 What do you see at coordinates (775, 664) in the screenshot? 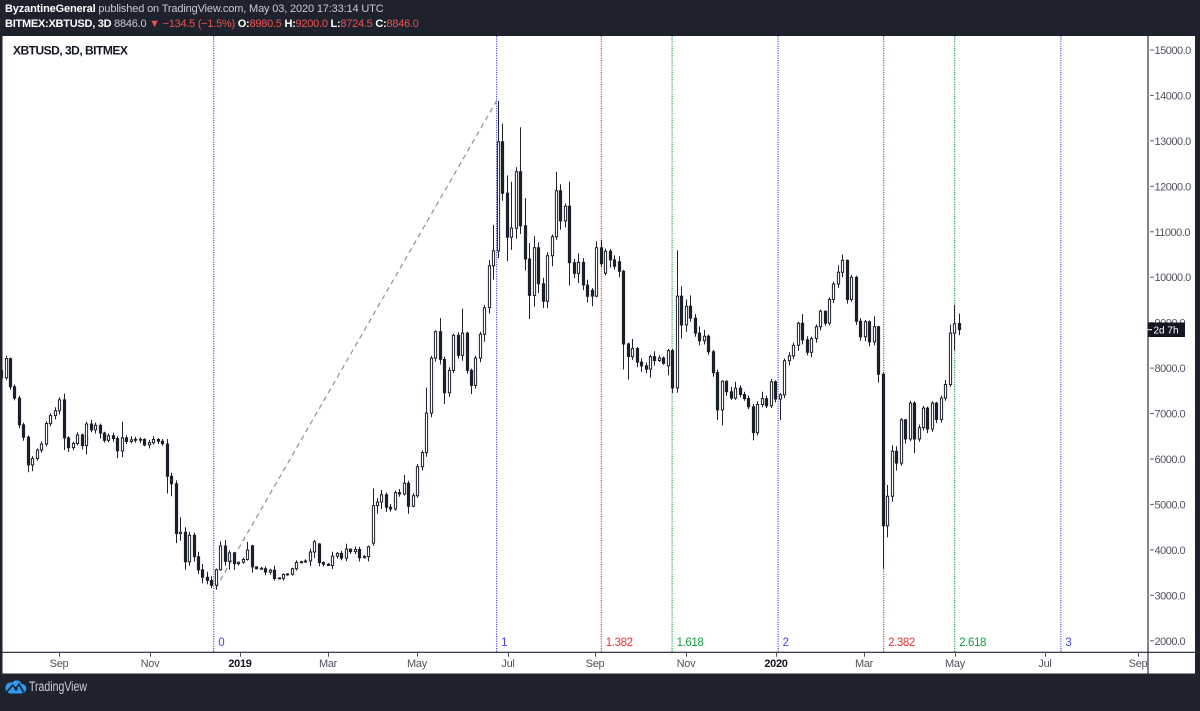
I see `svg-text: 2020` at bounding box center [775, 664].